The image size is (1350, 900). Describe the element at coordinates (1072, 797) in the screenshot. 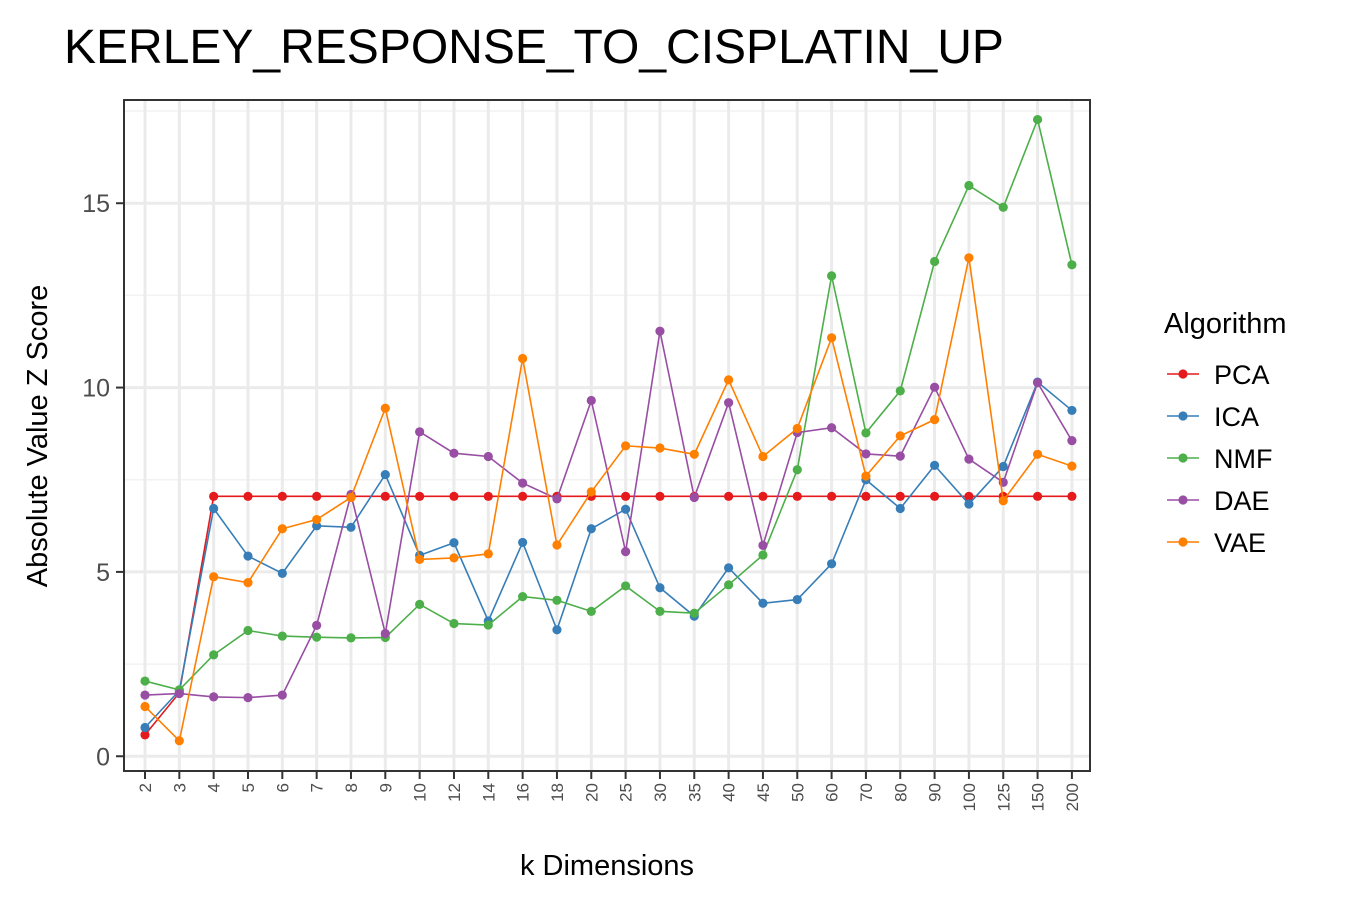

I see `x-tick-label: 200` at that location.